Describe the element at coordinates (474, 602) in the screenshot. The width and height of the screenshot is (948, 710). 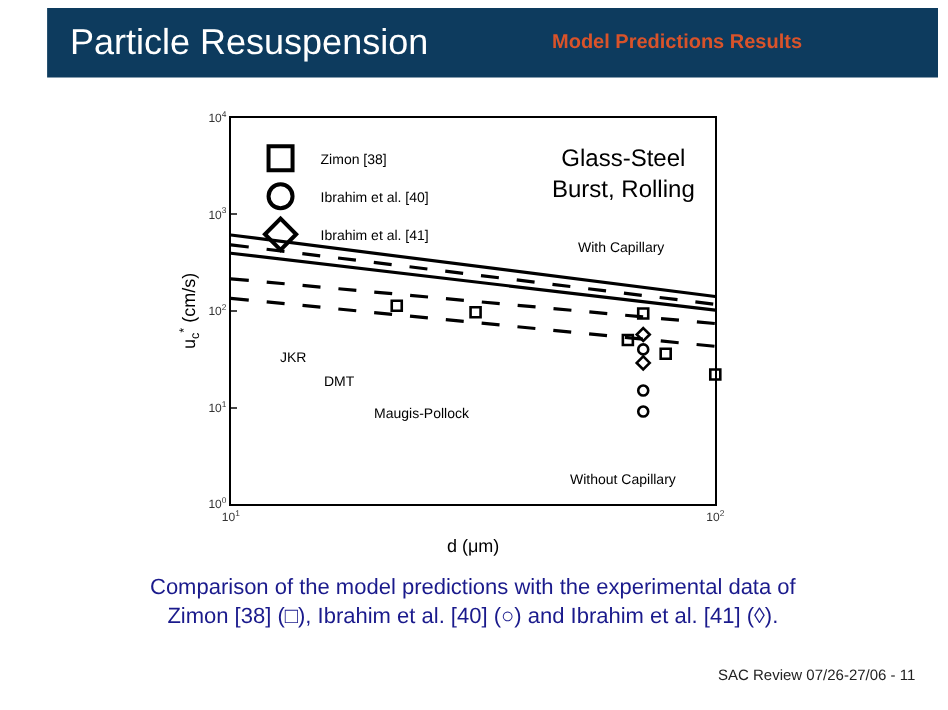
I see `text: Comparison of the model predictions with the experimental data of Zimon [38] (□), Ibrahim et al. [40] (○) and Ibrahim et al. [41] (◊).` at that location.